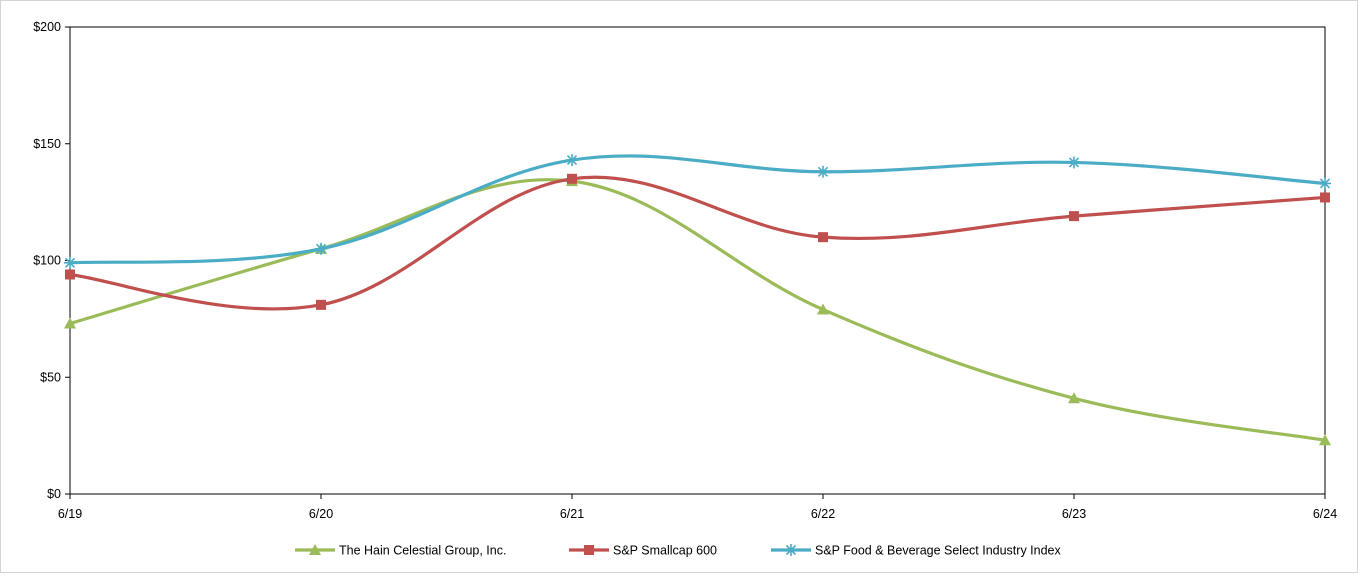  I want to click on x-tick-label: 6/20, so click(321, 514).